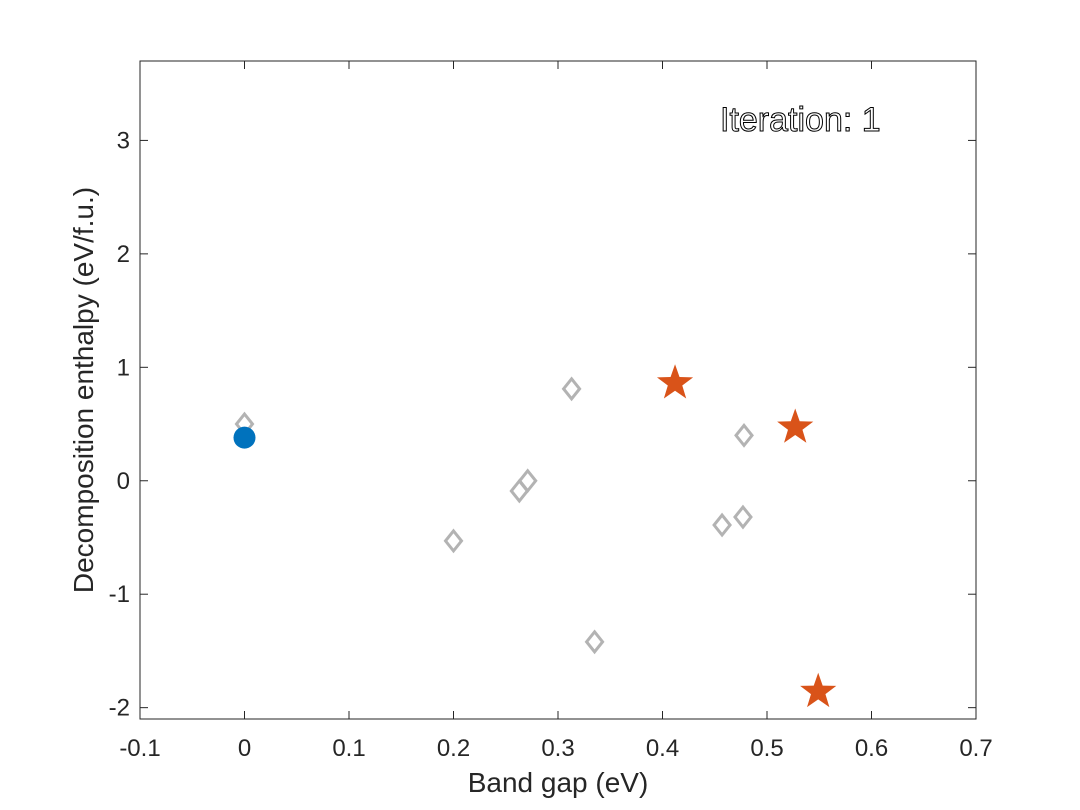 The width and height of the screenshot is (1080, 810). Describe the element at coordinates (975, 748) in the screenshot. I see `x-tick-label: 0.7` at that location.